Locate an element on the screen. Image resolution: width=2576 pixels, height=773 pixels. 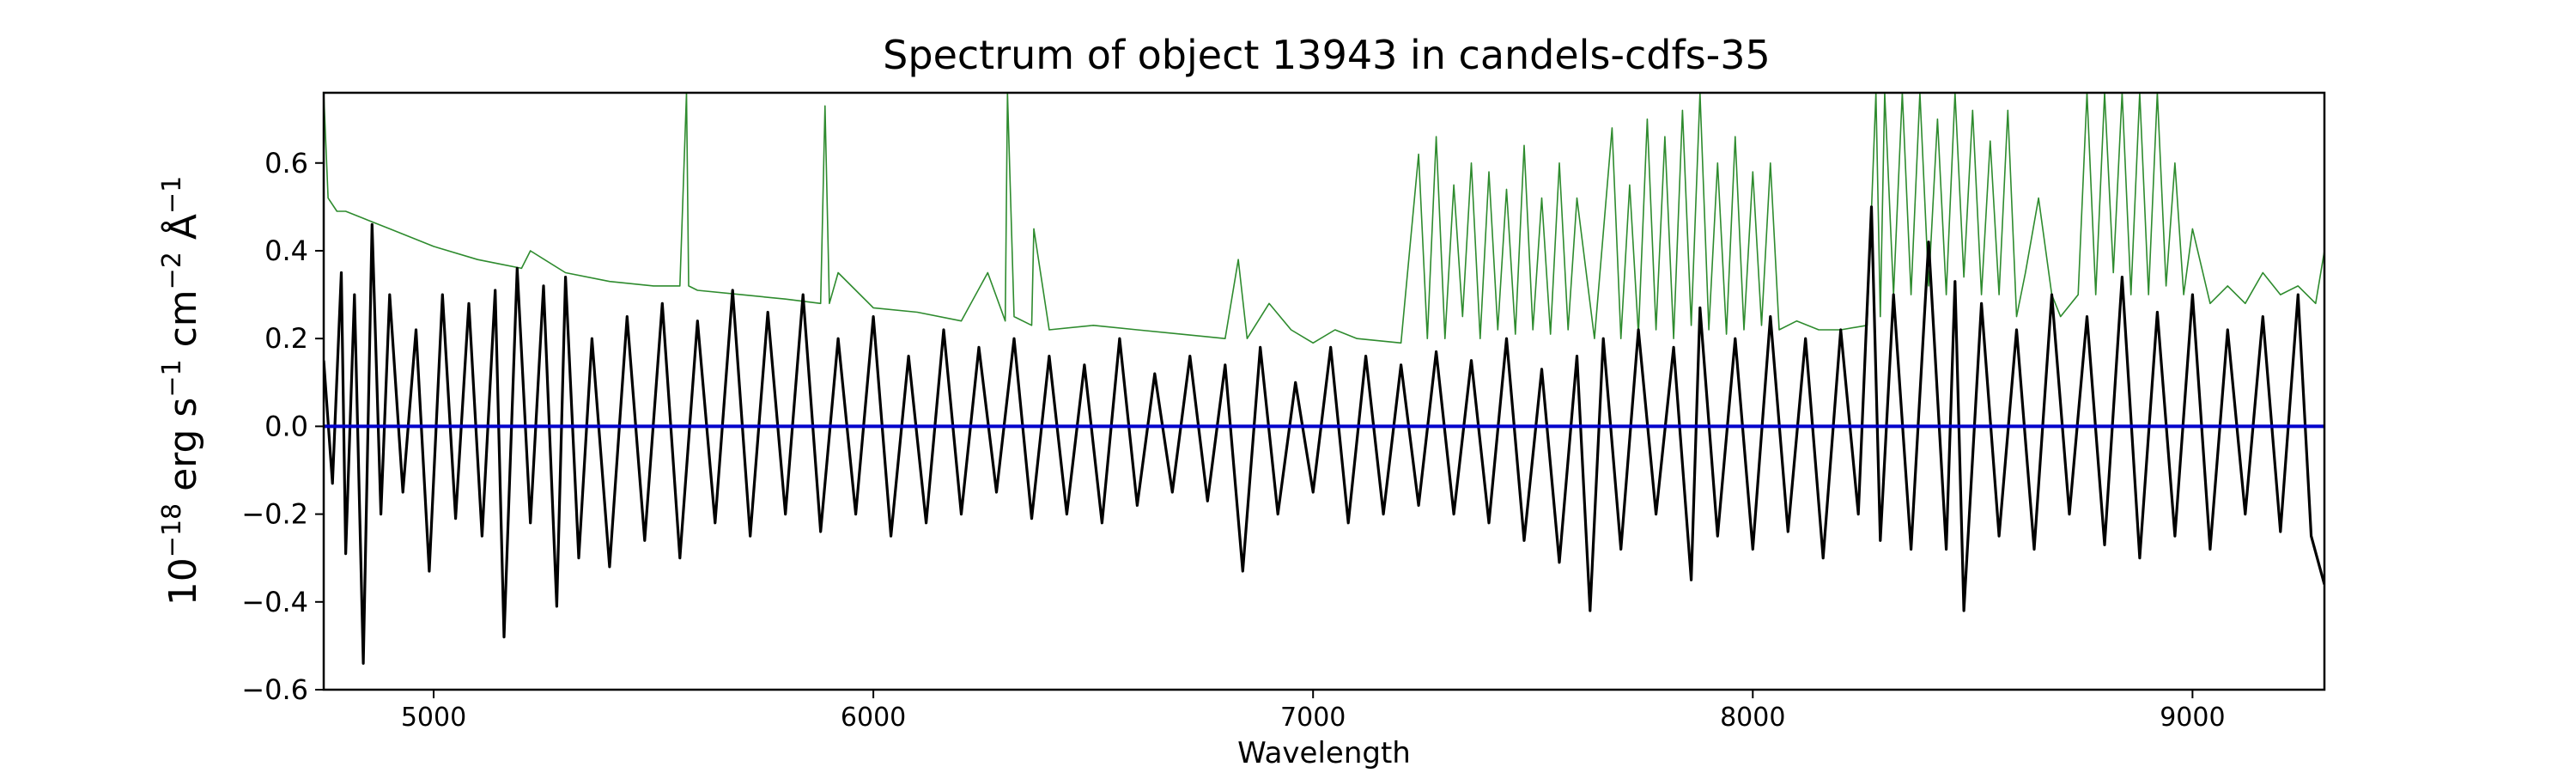
y-tick-label: 0.2 is located at coordinates (286, 338).